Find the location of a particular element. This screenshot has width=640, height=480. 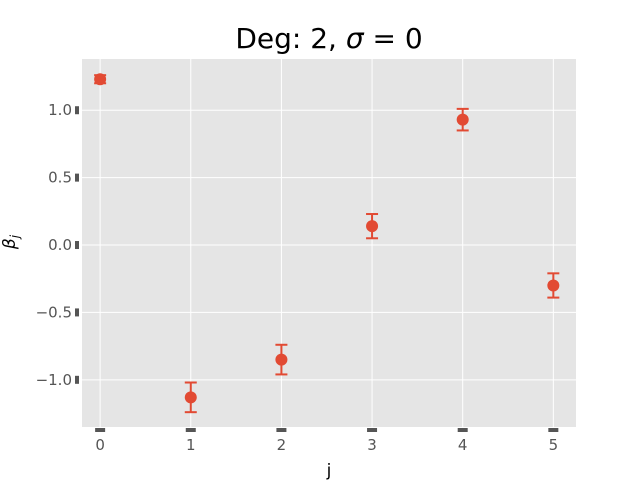

x-tick-label: 3 is located at coordinates (372, 445).